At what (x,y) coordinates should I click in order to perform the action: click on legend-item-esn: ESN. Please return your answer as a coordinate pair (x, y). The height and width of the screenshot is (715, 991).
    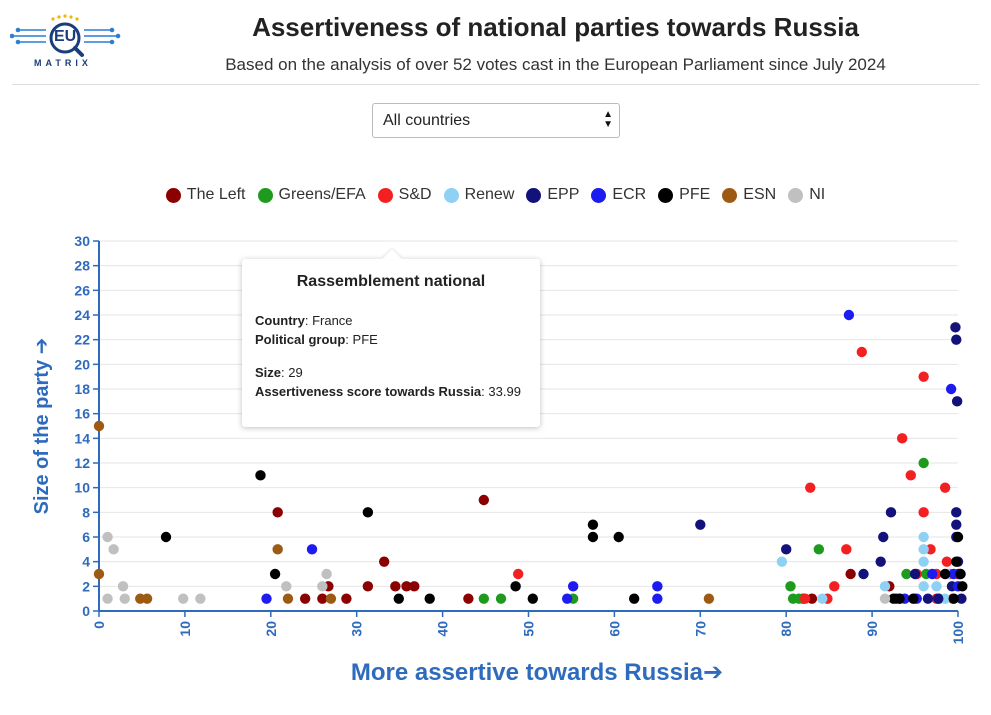
    Looking at the image, I should click on (749, 195).